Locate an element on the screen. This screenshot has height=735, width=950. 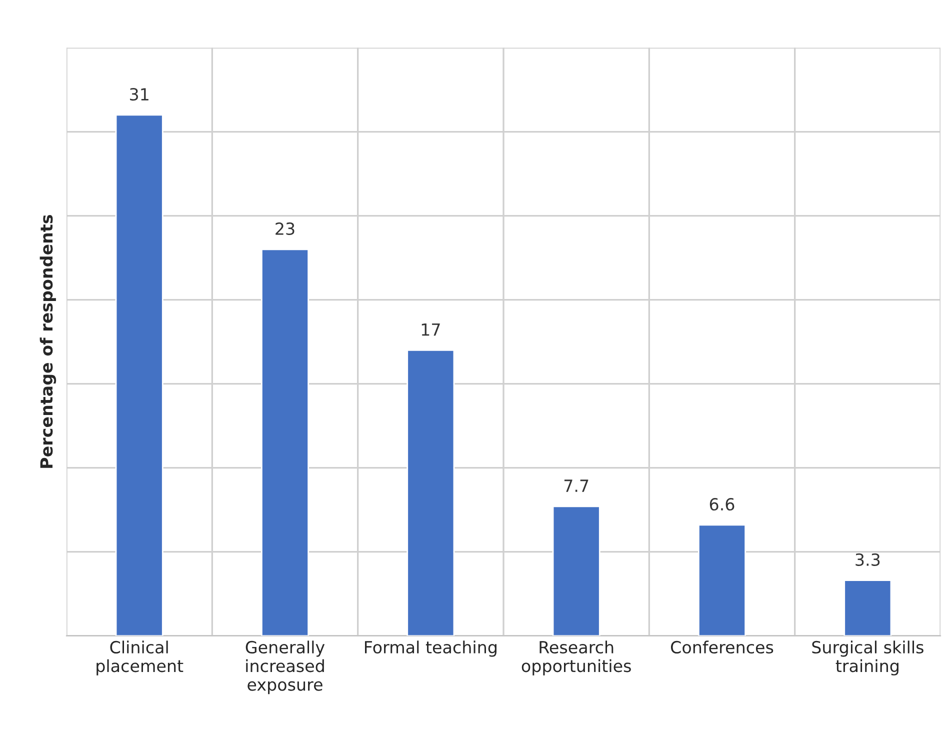
data-label: 7.7 is located at coordinates (576, 486).